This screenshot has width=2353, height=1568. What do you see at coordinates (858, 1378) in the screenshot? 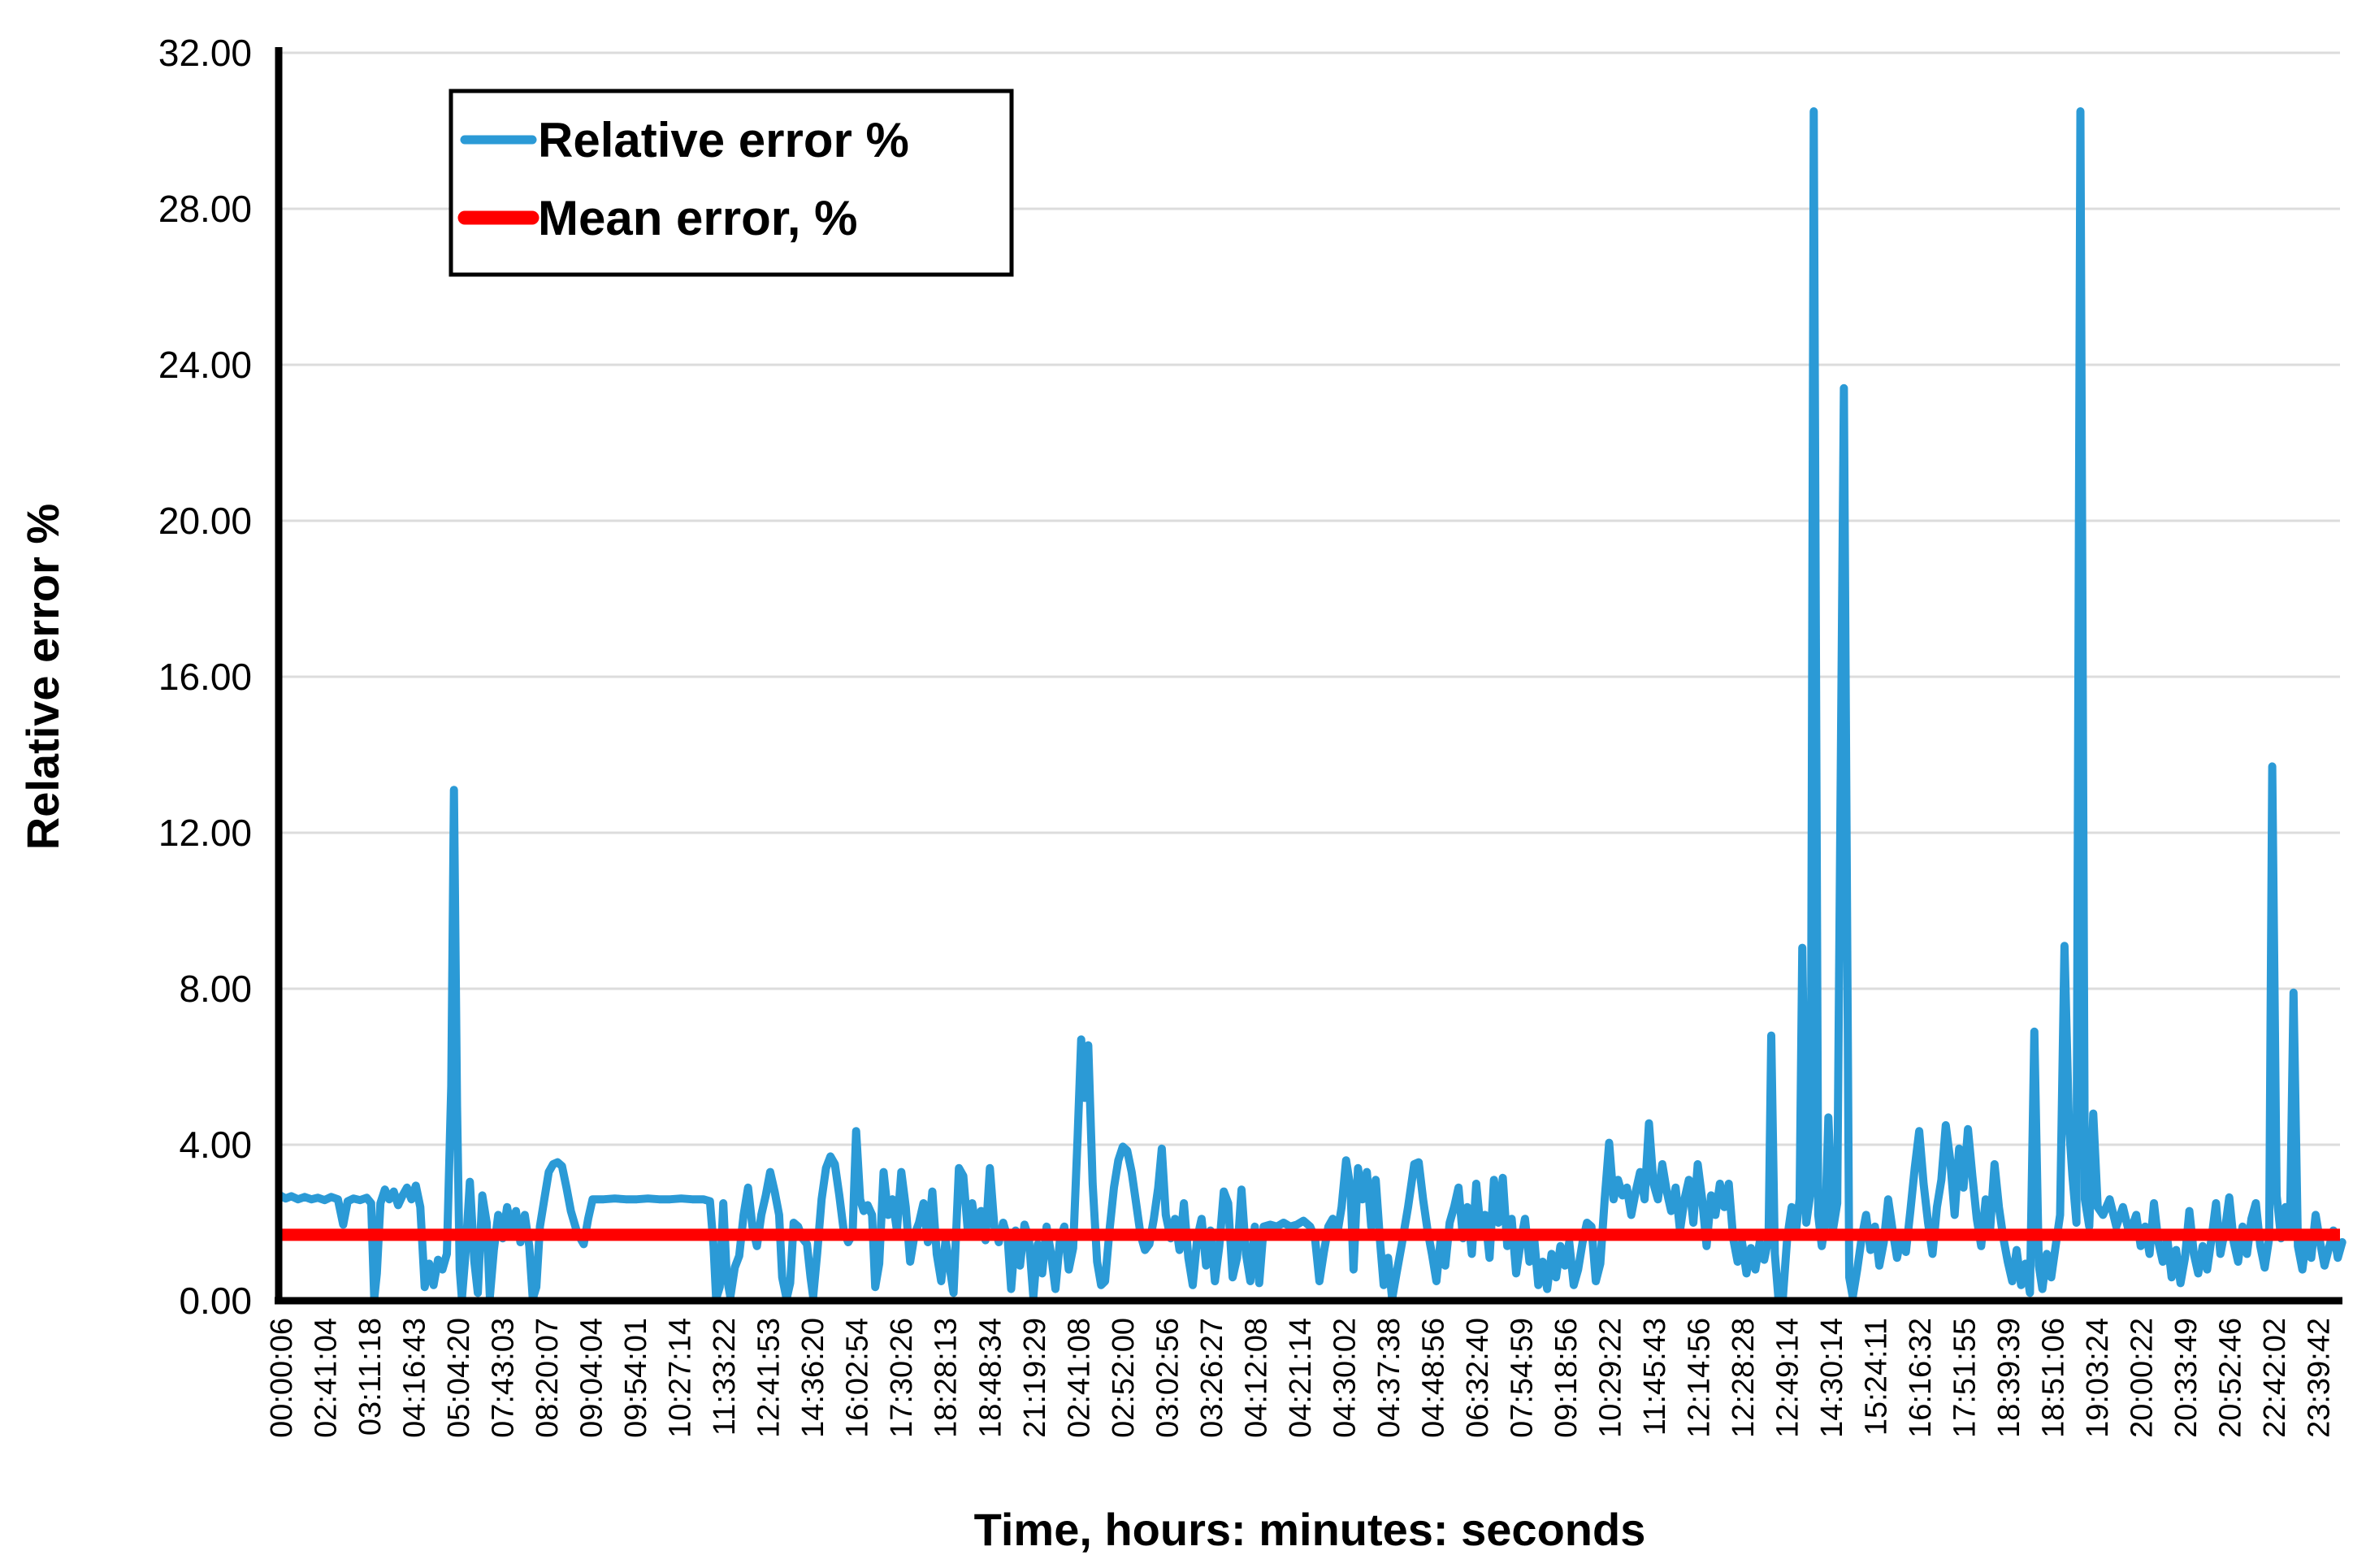
I see `x-tick-label: 16:02:54` at bounding box center [858, 1378].